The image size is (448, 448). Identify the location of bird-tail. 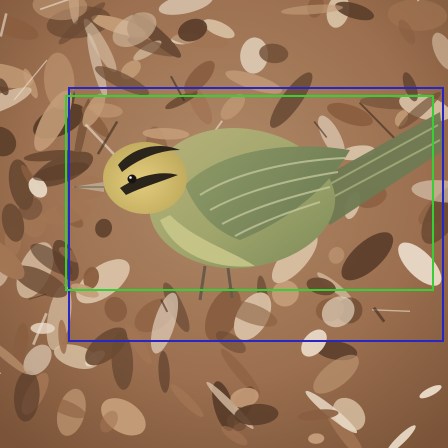
(372, 168).